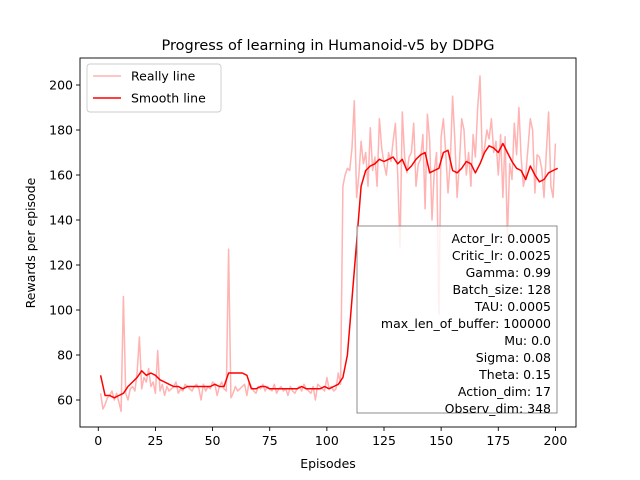  Describe the element at coordinates (498, 408) in the screenshot. I see `info-observ-dim: Observ_dim: 348` at that location.